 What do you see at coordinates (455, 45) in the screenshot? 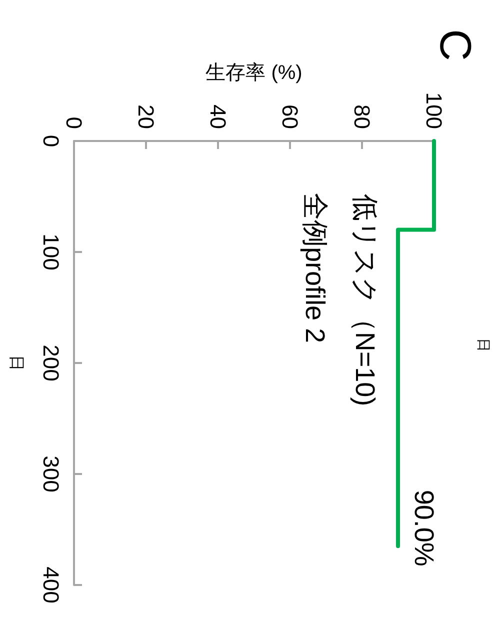
I see `text: C` at bounding box center [455, 45].